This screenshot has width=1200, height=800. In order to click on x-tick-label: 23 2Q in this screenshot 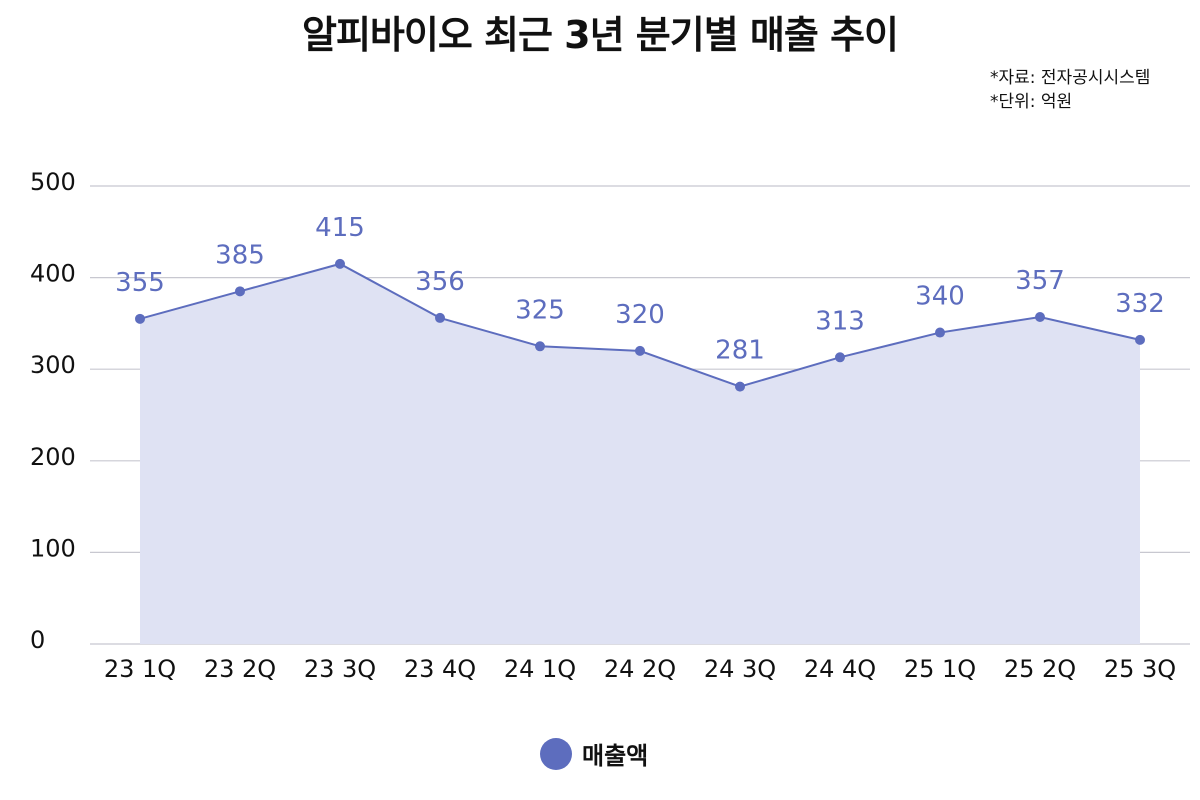, I will do `click(240, 669)`.